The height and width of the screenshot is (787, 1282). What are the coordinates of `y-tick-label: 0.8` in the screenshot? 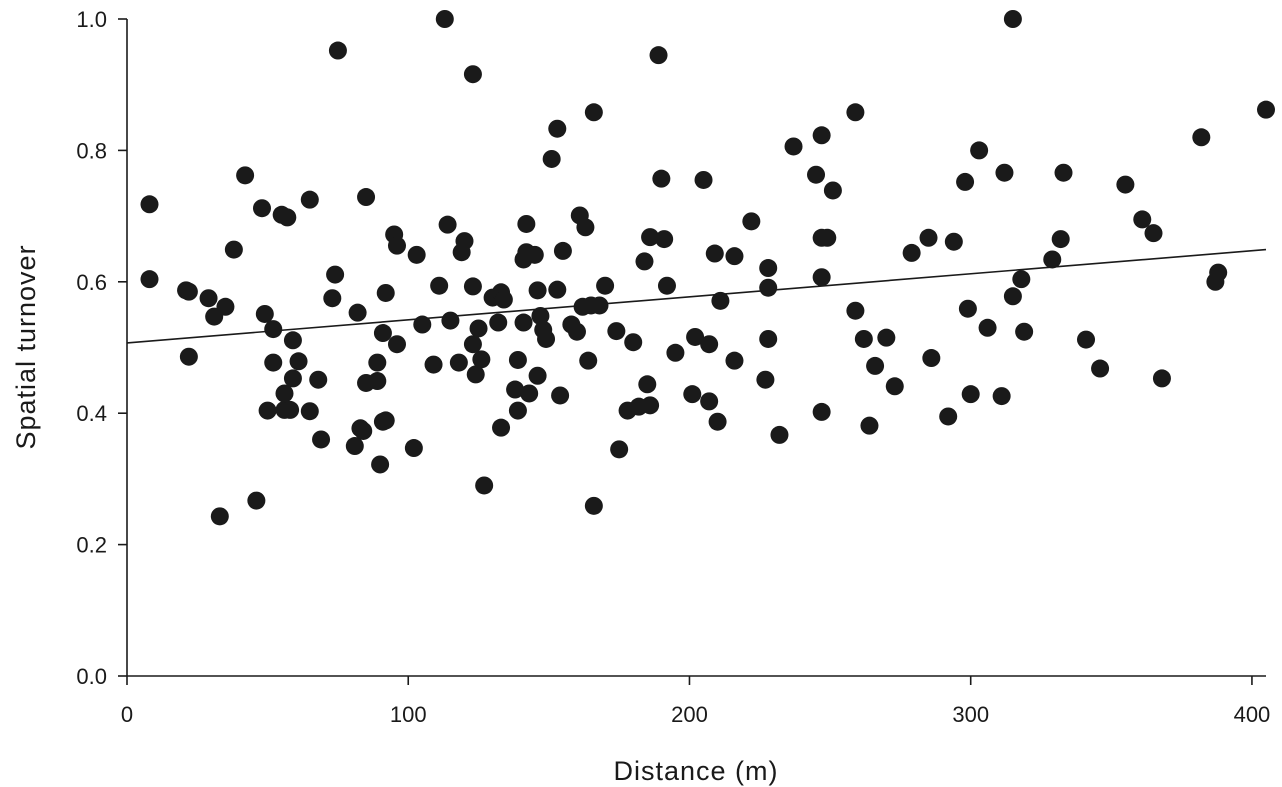 It's located at (91, 150).